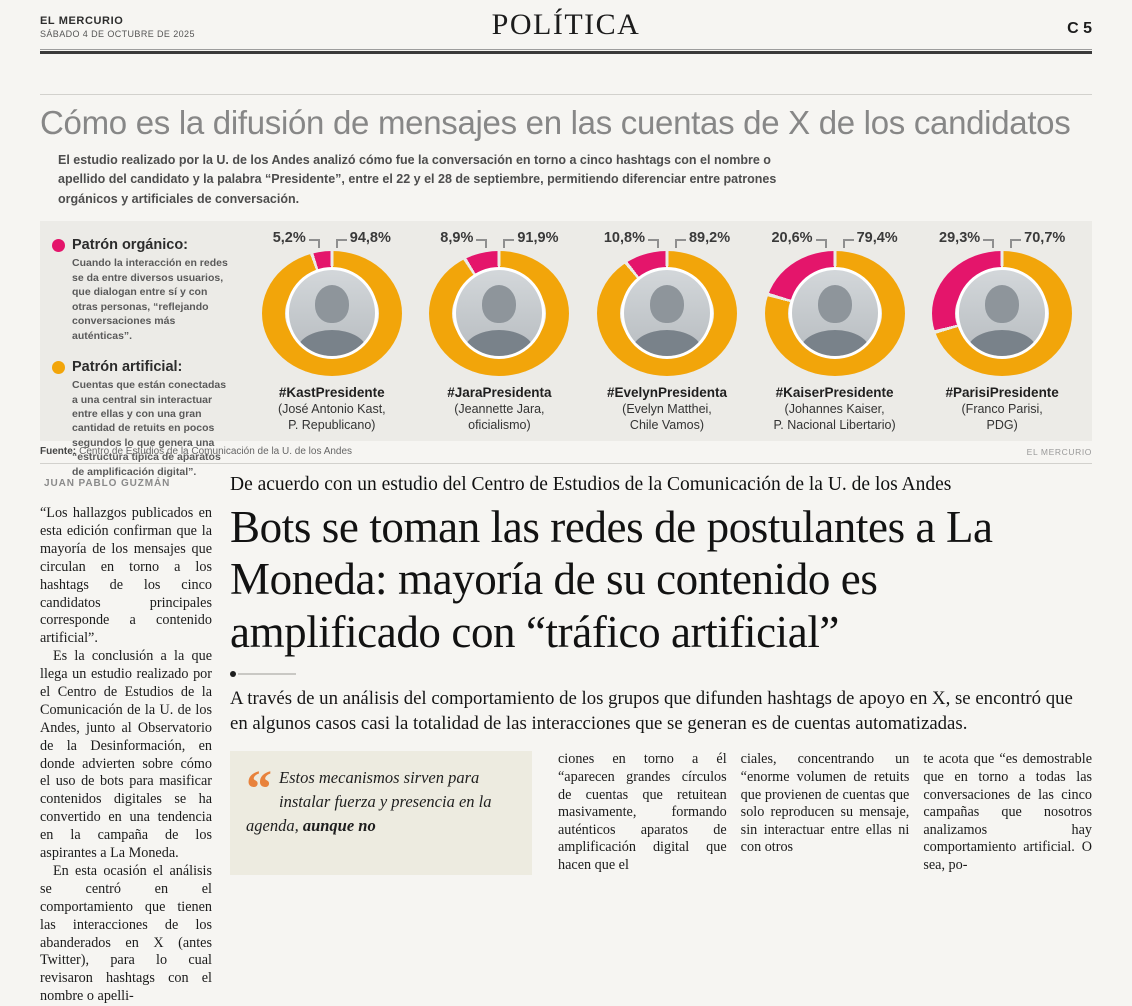 The image size is (1132, 1006). Describe the element at coordinates (370, 238) in the screenshot. I see `artificial-percentage: 94,8%` at that location.